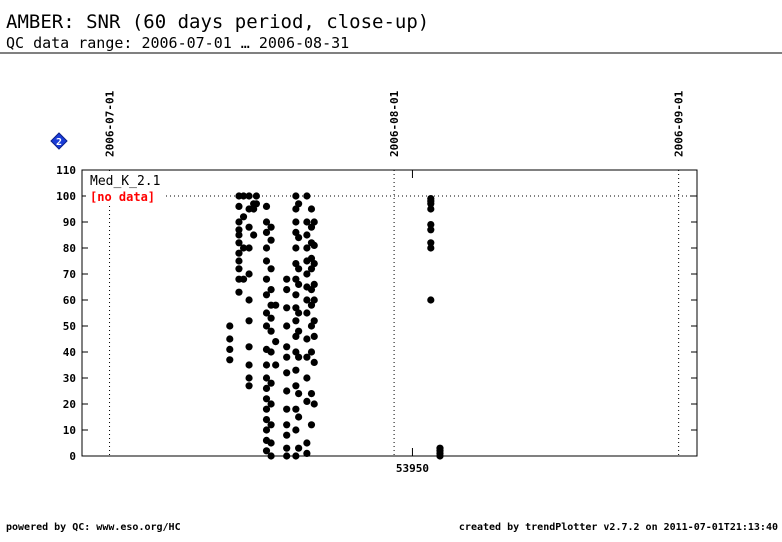 Image resolution: width=782 pixels, height=542 pixels. Describe the element at coordinates (69, 274) in the screenshot. I see `y-tick-label: 70` at that location.